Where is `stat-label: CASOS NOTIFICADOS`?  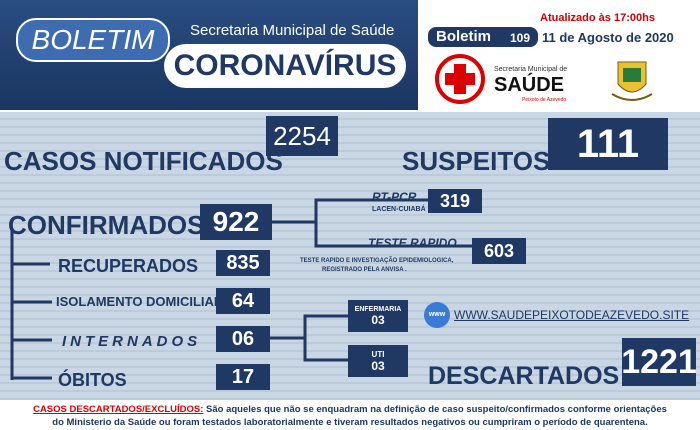 stat-label: CASOS NOTIFICADOS is located at coordinates (143, 161).